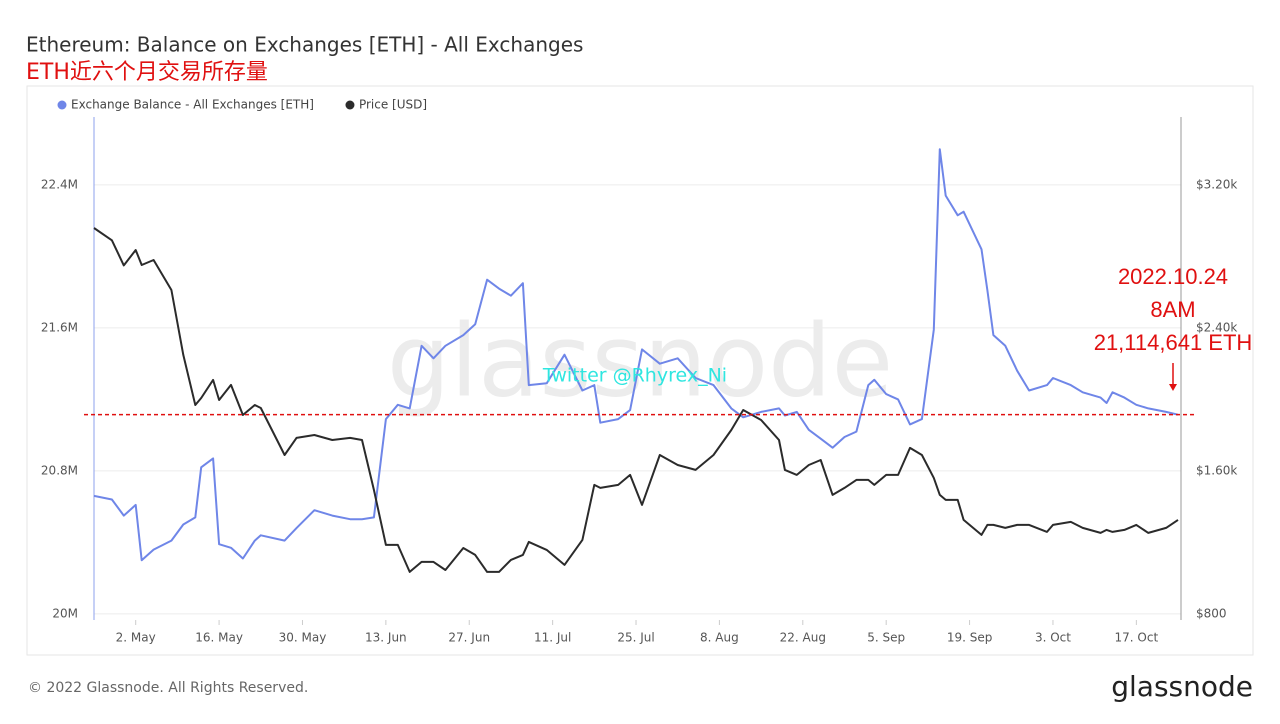  I want to click on x-tick-label: 8. Aug, so click(719, 638).